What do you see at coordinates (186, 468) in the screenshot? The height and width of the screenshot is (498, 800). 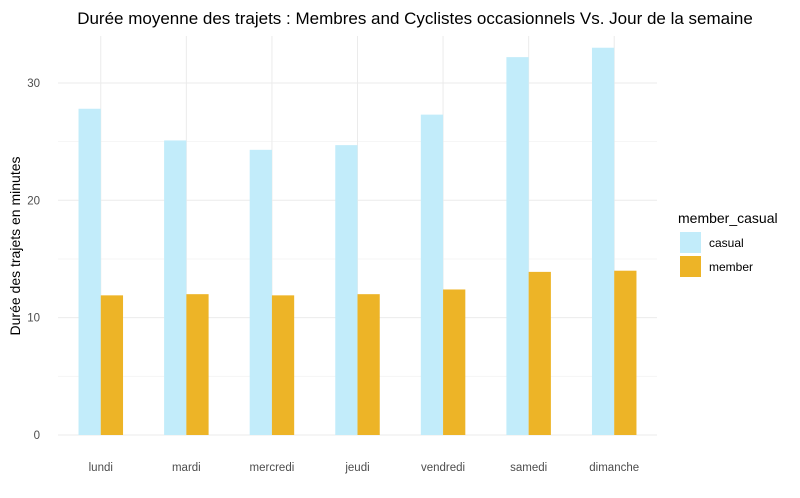 I see `x-tick-label: mardi` at bounding box center [186, 468].